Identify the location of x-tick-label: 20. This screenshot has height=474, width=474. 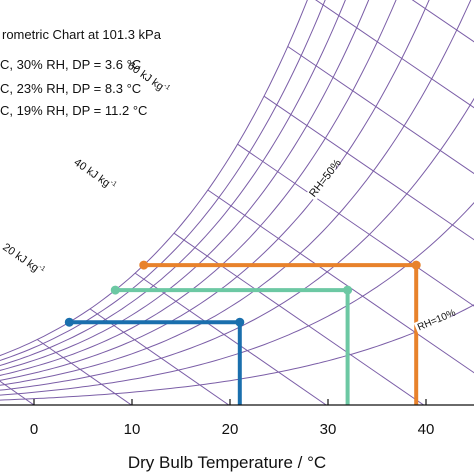
(230, 429).